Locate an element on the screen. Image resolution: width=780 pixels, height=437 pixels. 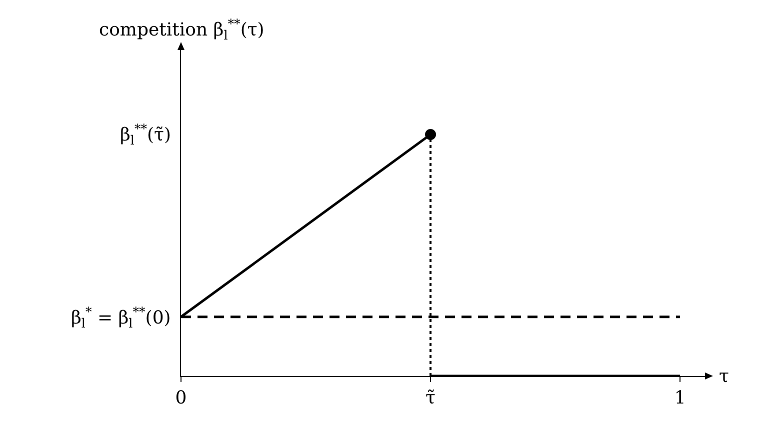
x-tick-label: τ̃ is located at coordinates (431, 398).